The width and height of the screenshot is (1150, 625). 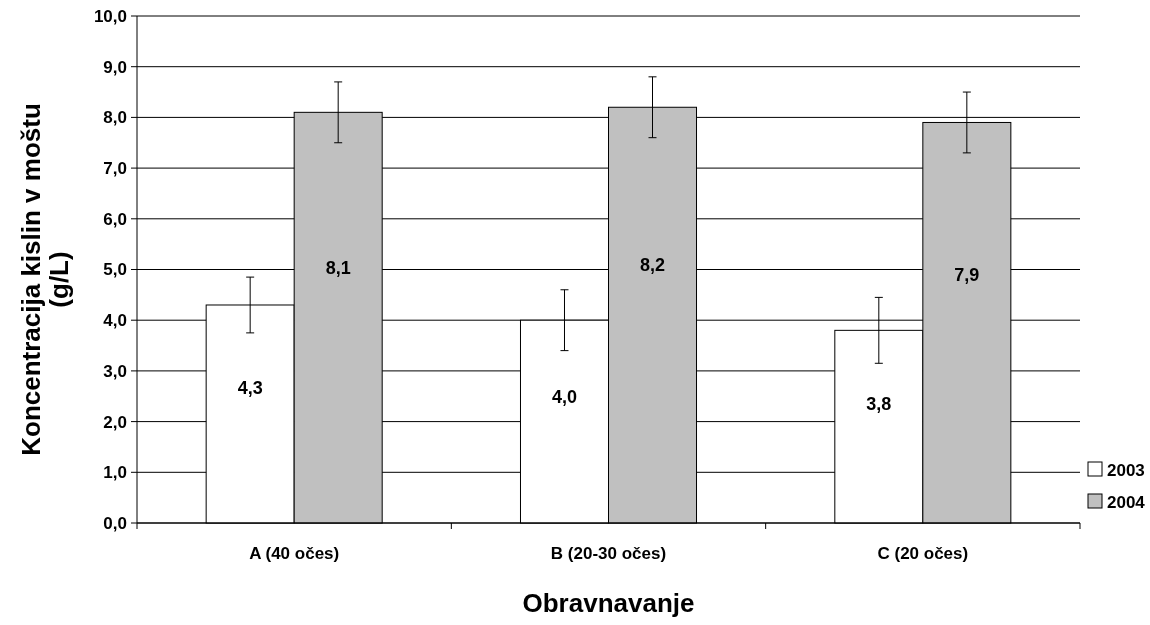 What do you see at coordinates (250, 387) in the screenshot?
I see `data-label: 4,3` at bounding box center [250, 387].